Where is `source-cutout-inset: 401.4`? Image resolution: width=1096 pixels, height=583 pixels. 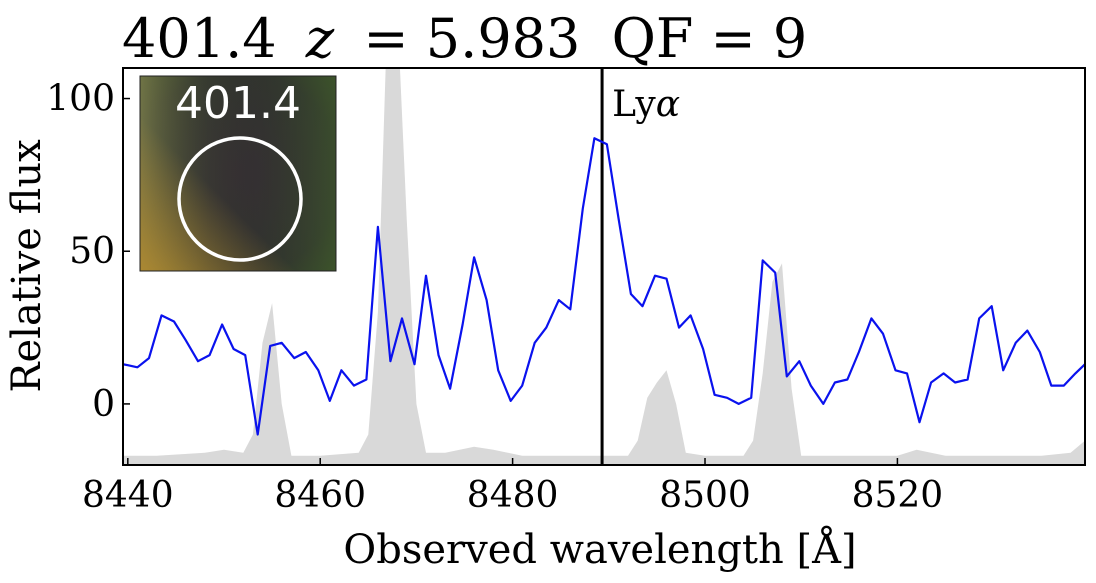
source-cutout-inset: 401.4 is located at coordinates (238, 173).